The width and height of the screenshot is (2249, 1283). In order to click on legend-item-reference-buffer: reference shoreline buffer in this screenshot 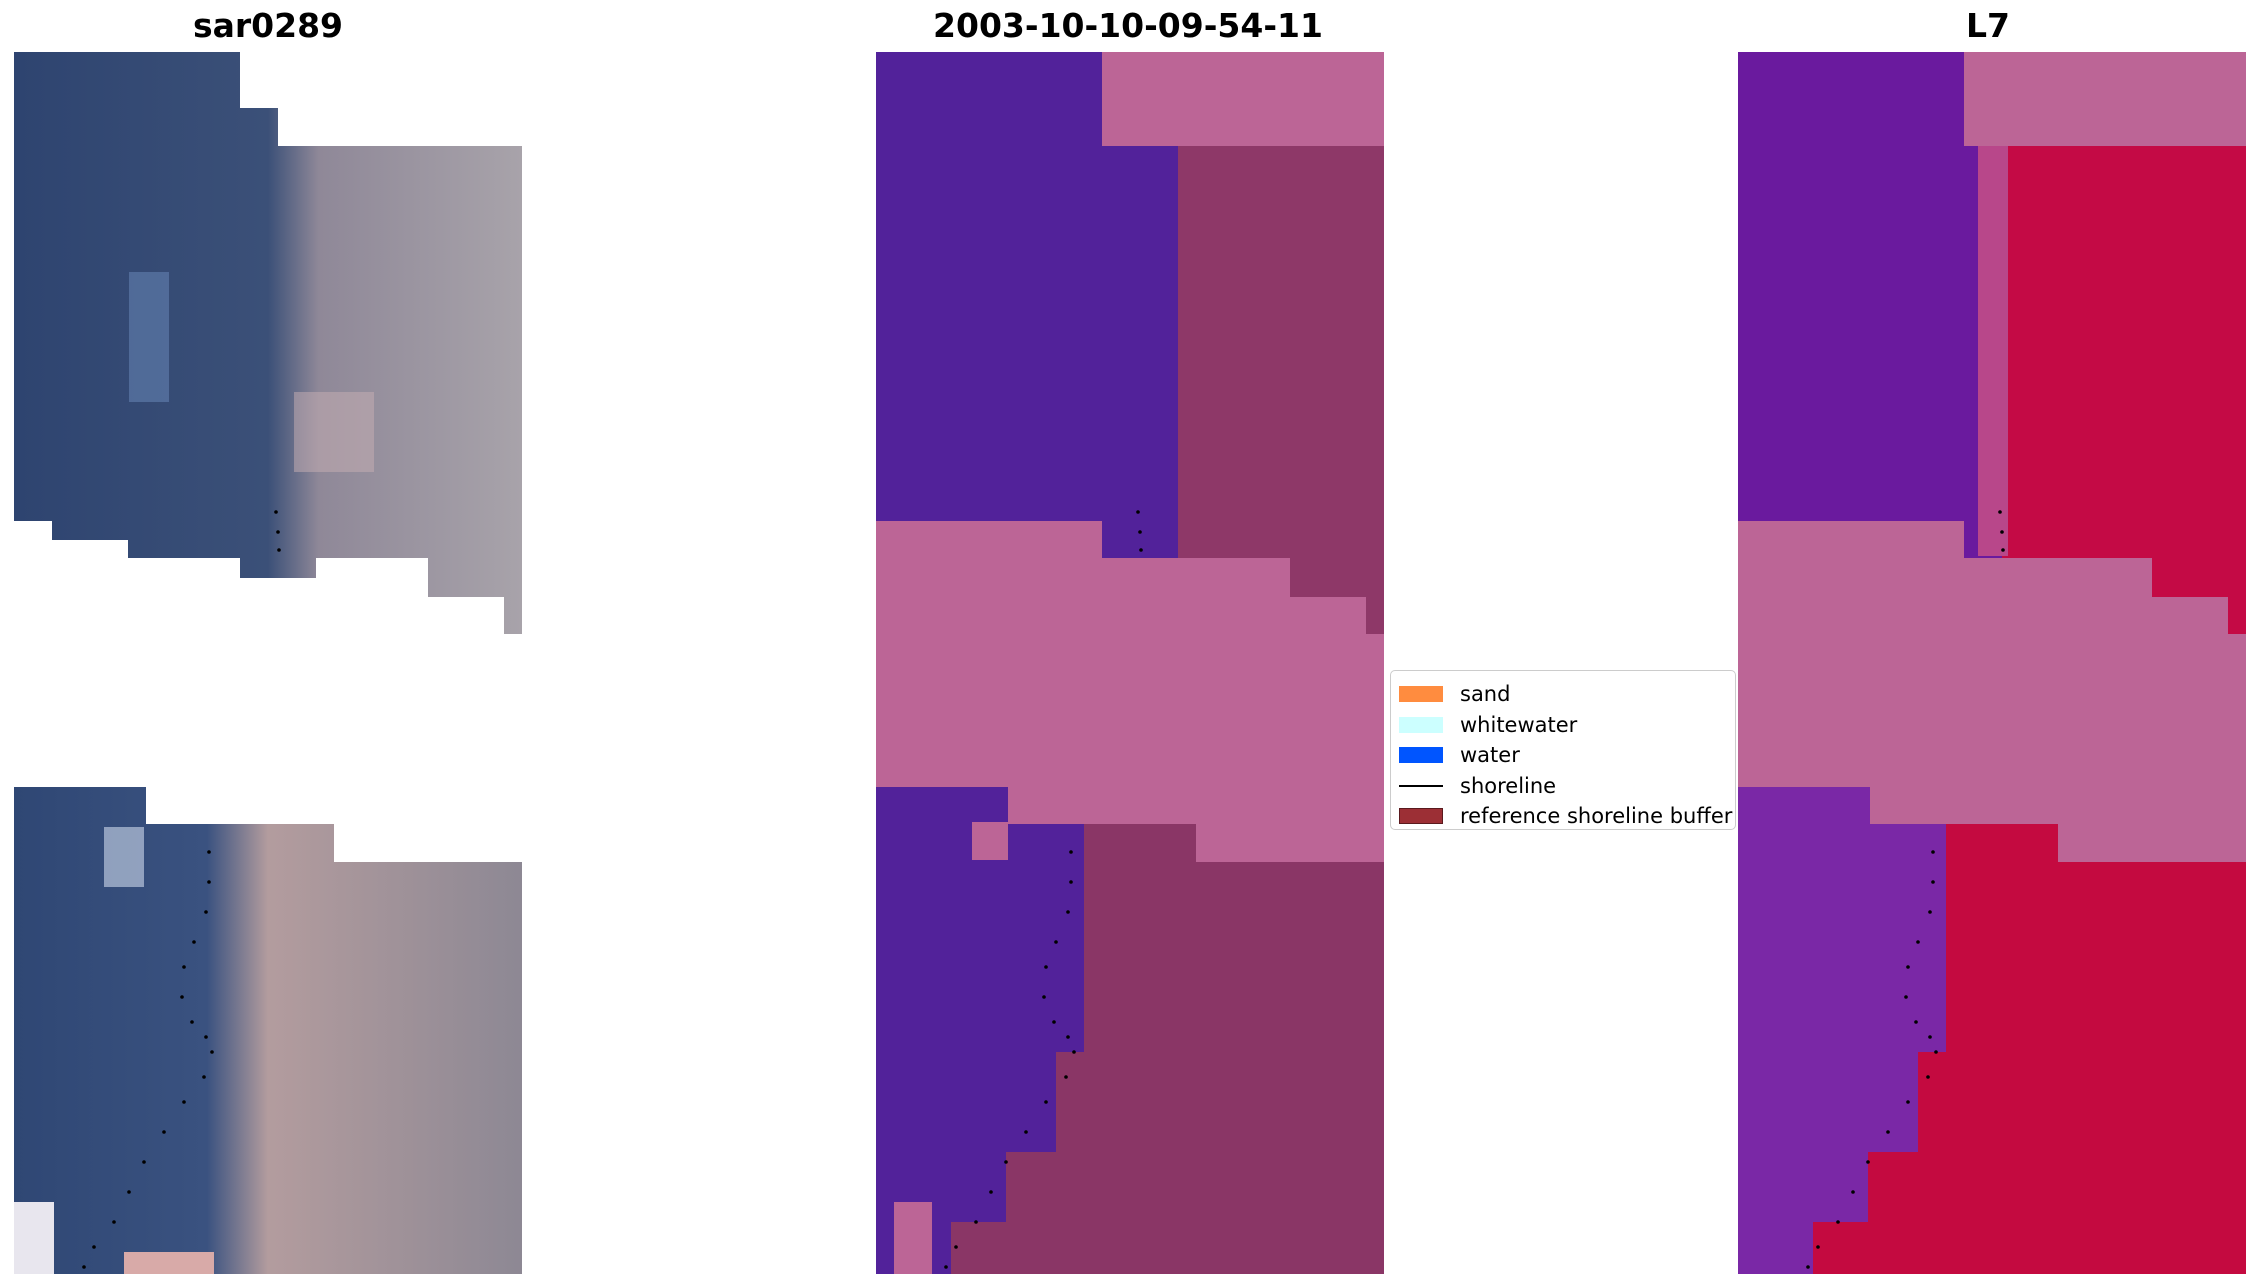, I will do `click(1563, 816)`.